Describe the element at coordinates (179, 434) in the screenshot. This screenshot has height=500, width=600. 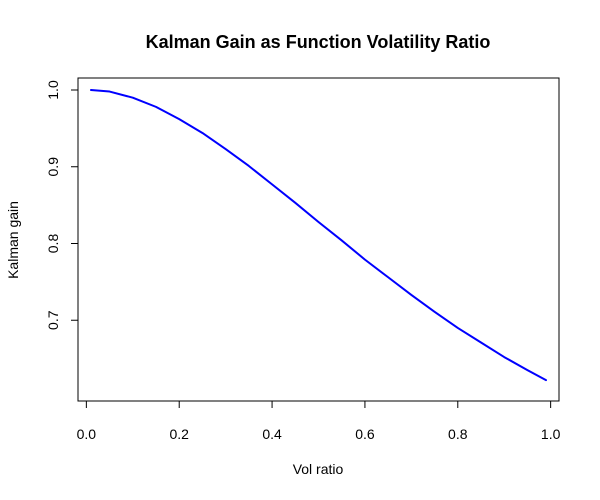
I see `x-tick-label: 0.2` at that location.